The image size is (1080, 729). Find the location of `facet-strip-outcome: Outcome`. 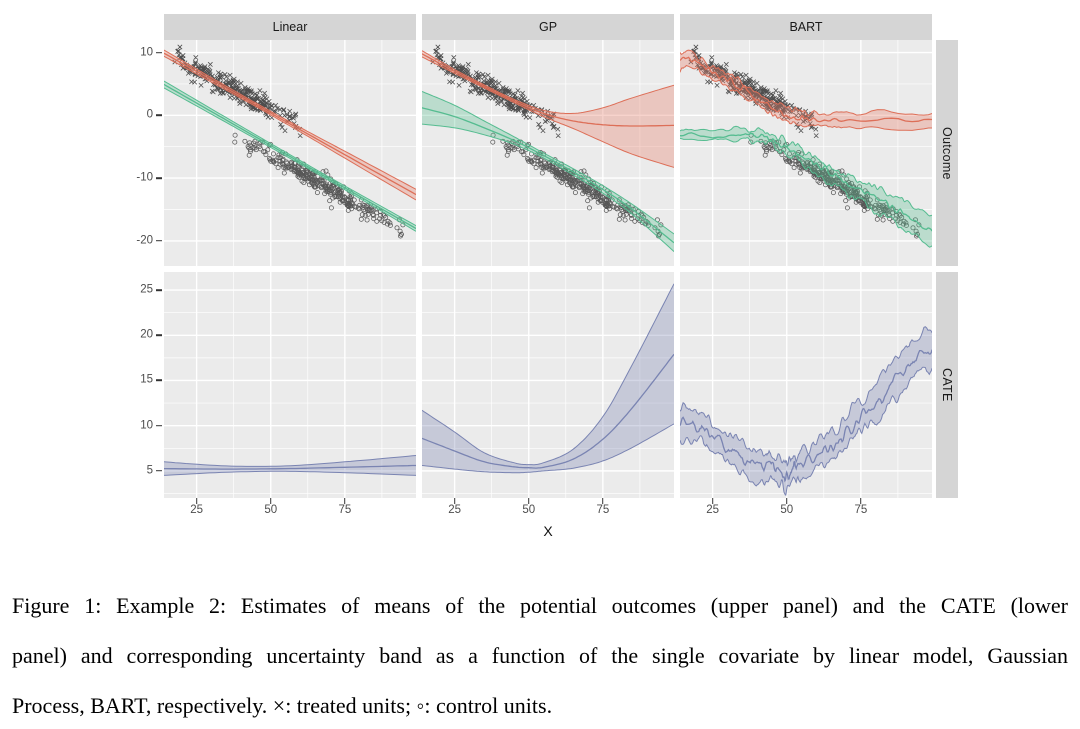

facet-strip-outcome: Outcome is located at coordinates (947, 153).